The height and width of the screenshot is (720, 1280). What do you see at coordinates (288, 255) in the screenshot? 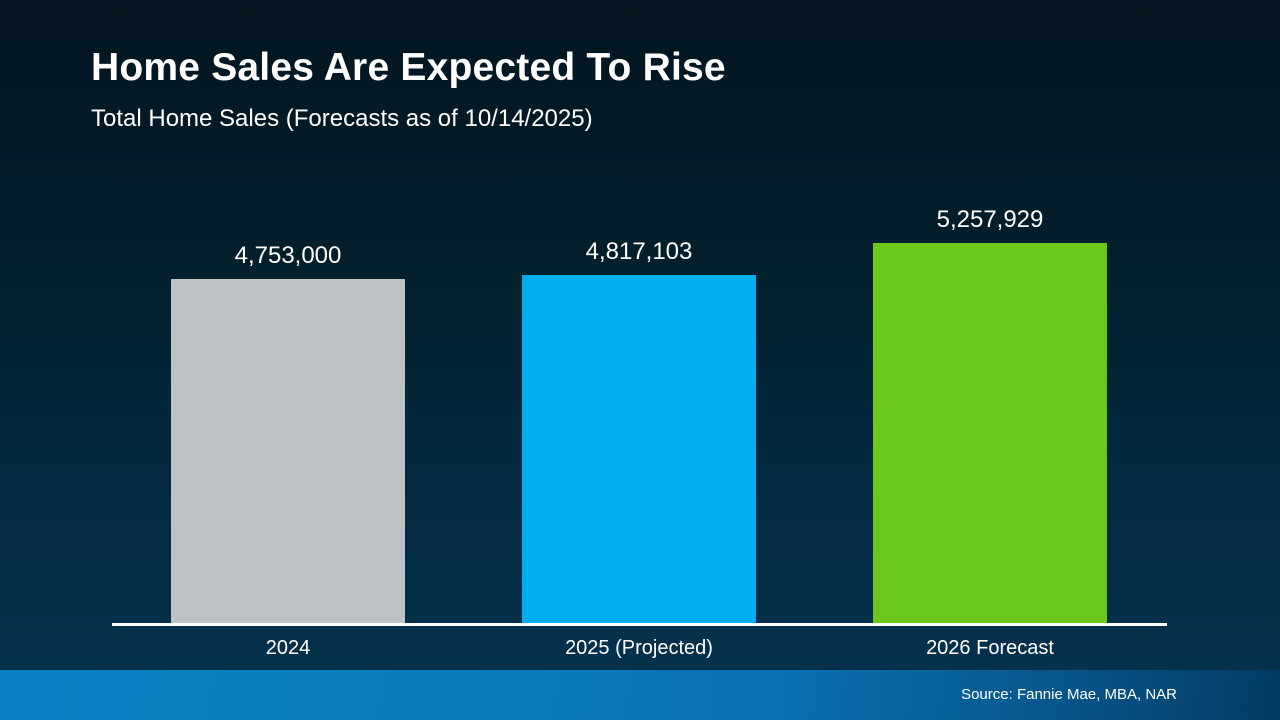
I see `bar-value-label: 4,753,000` at bounding box center [288, 255].